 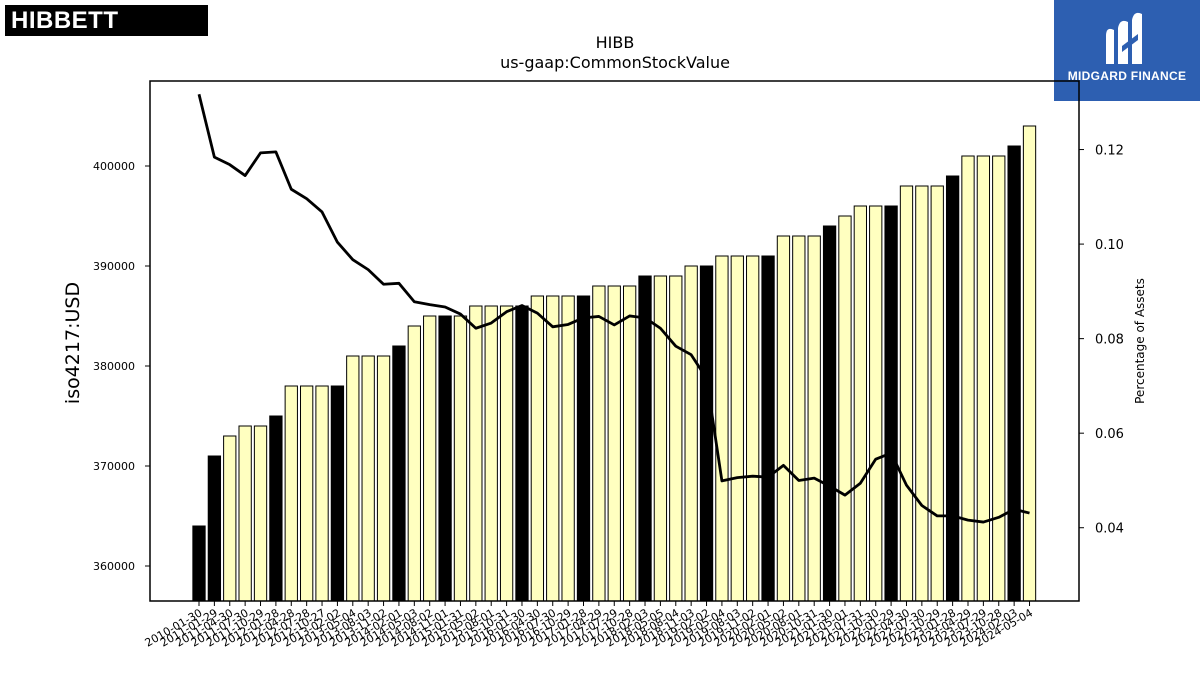 I want to click on y-tick-label: 380000, so click(x=114, y=366).